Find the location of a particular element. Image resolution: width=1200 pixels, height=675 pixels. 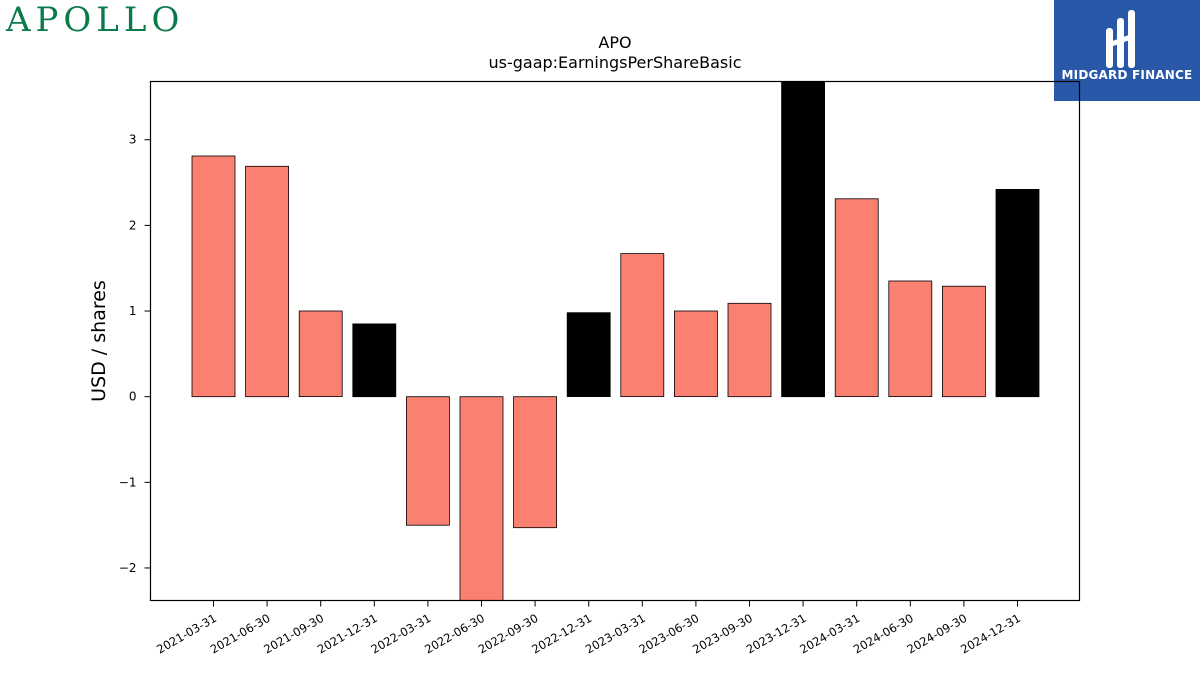

apollo-logo: APOLLO is located at coordinates (95, 20).